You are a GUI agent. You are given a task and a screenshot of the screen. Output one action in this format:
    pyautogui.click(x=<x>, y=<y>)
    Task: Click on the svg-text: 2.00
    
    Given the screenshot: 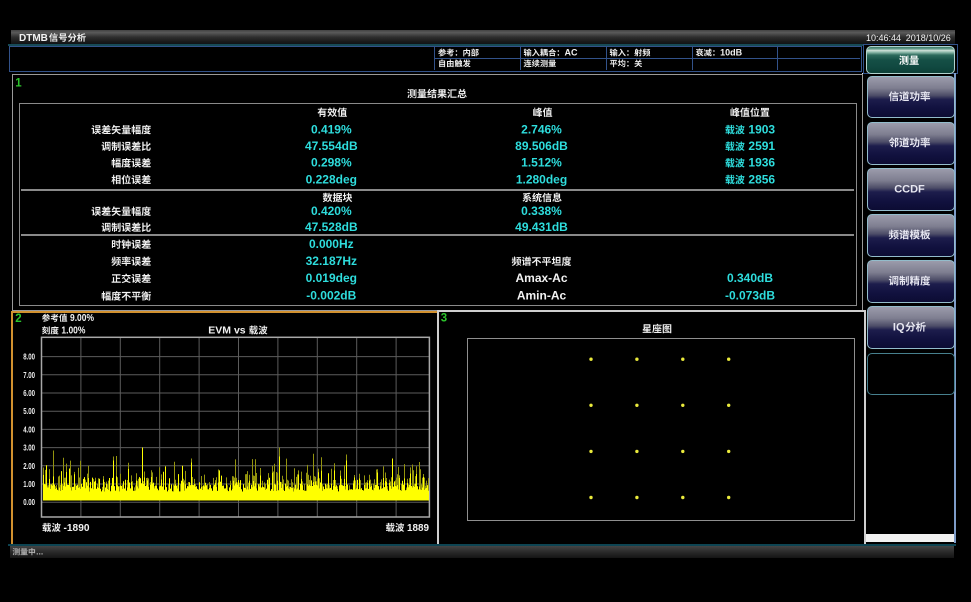 What is the action you would take?
    pyautogui.click(x=29, y=466)
    